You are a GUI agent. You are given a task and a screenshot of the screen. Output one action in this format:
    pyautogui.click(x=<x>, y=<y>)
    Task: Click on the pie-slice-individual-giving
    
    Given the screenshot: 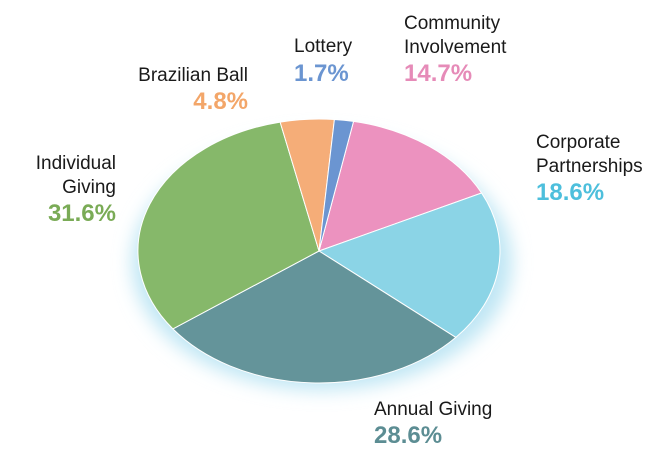 What is the action you would take?
    pyautogui.click(x=228, y=225)
    